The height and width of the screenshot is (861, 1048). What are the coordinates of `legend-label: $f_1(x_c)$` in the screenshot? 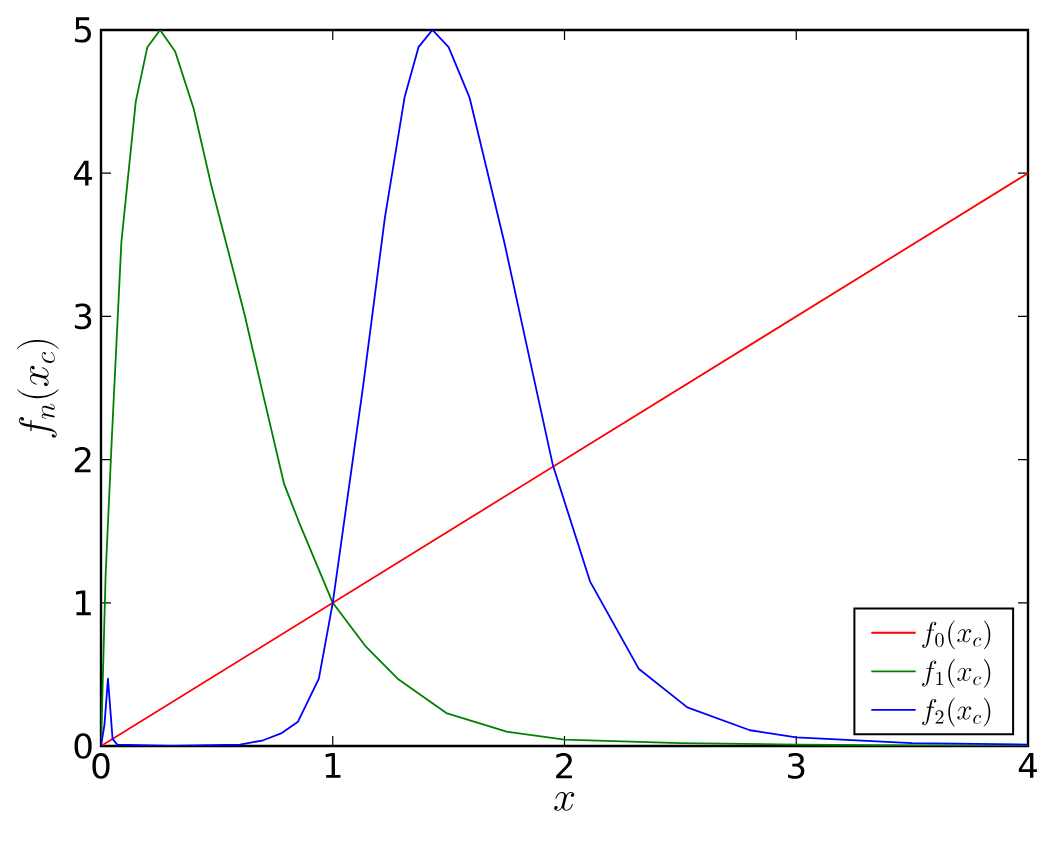 It's located at (956, 673).